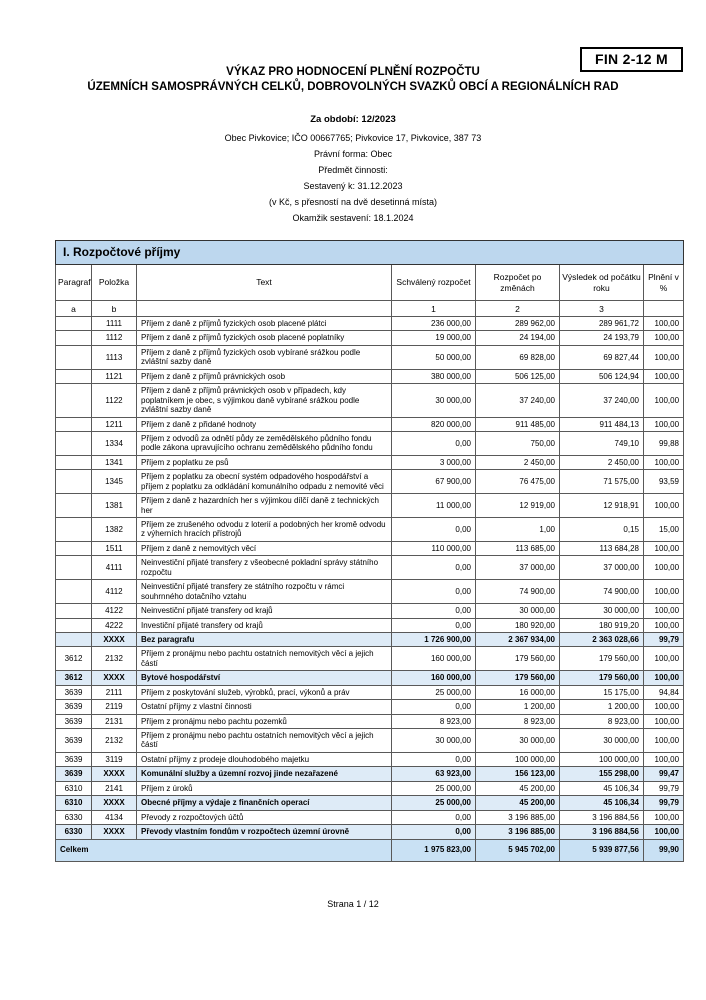  What do you see at coordinates (517, 707) in the screenshot?
I see `cell-rozpocet-po-zmenach: 1 200,00` at bounding box center [517, 707].